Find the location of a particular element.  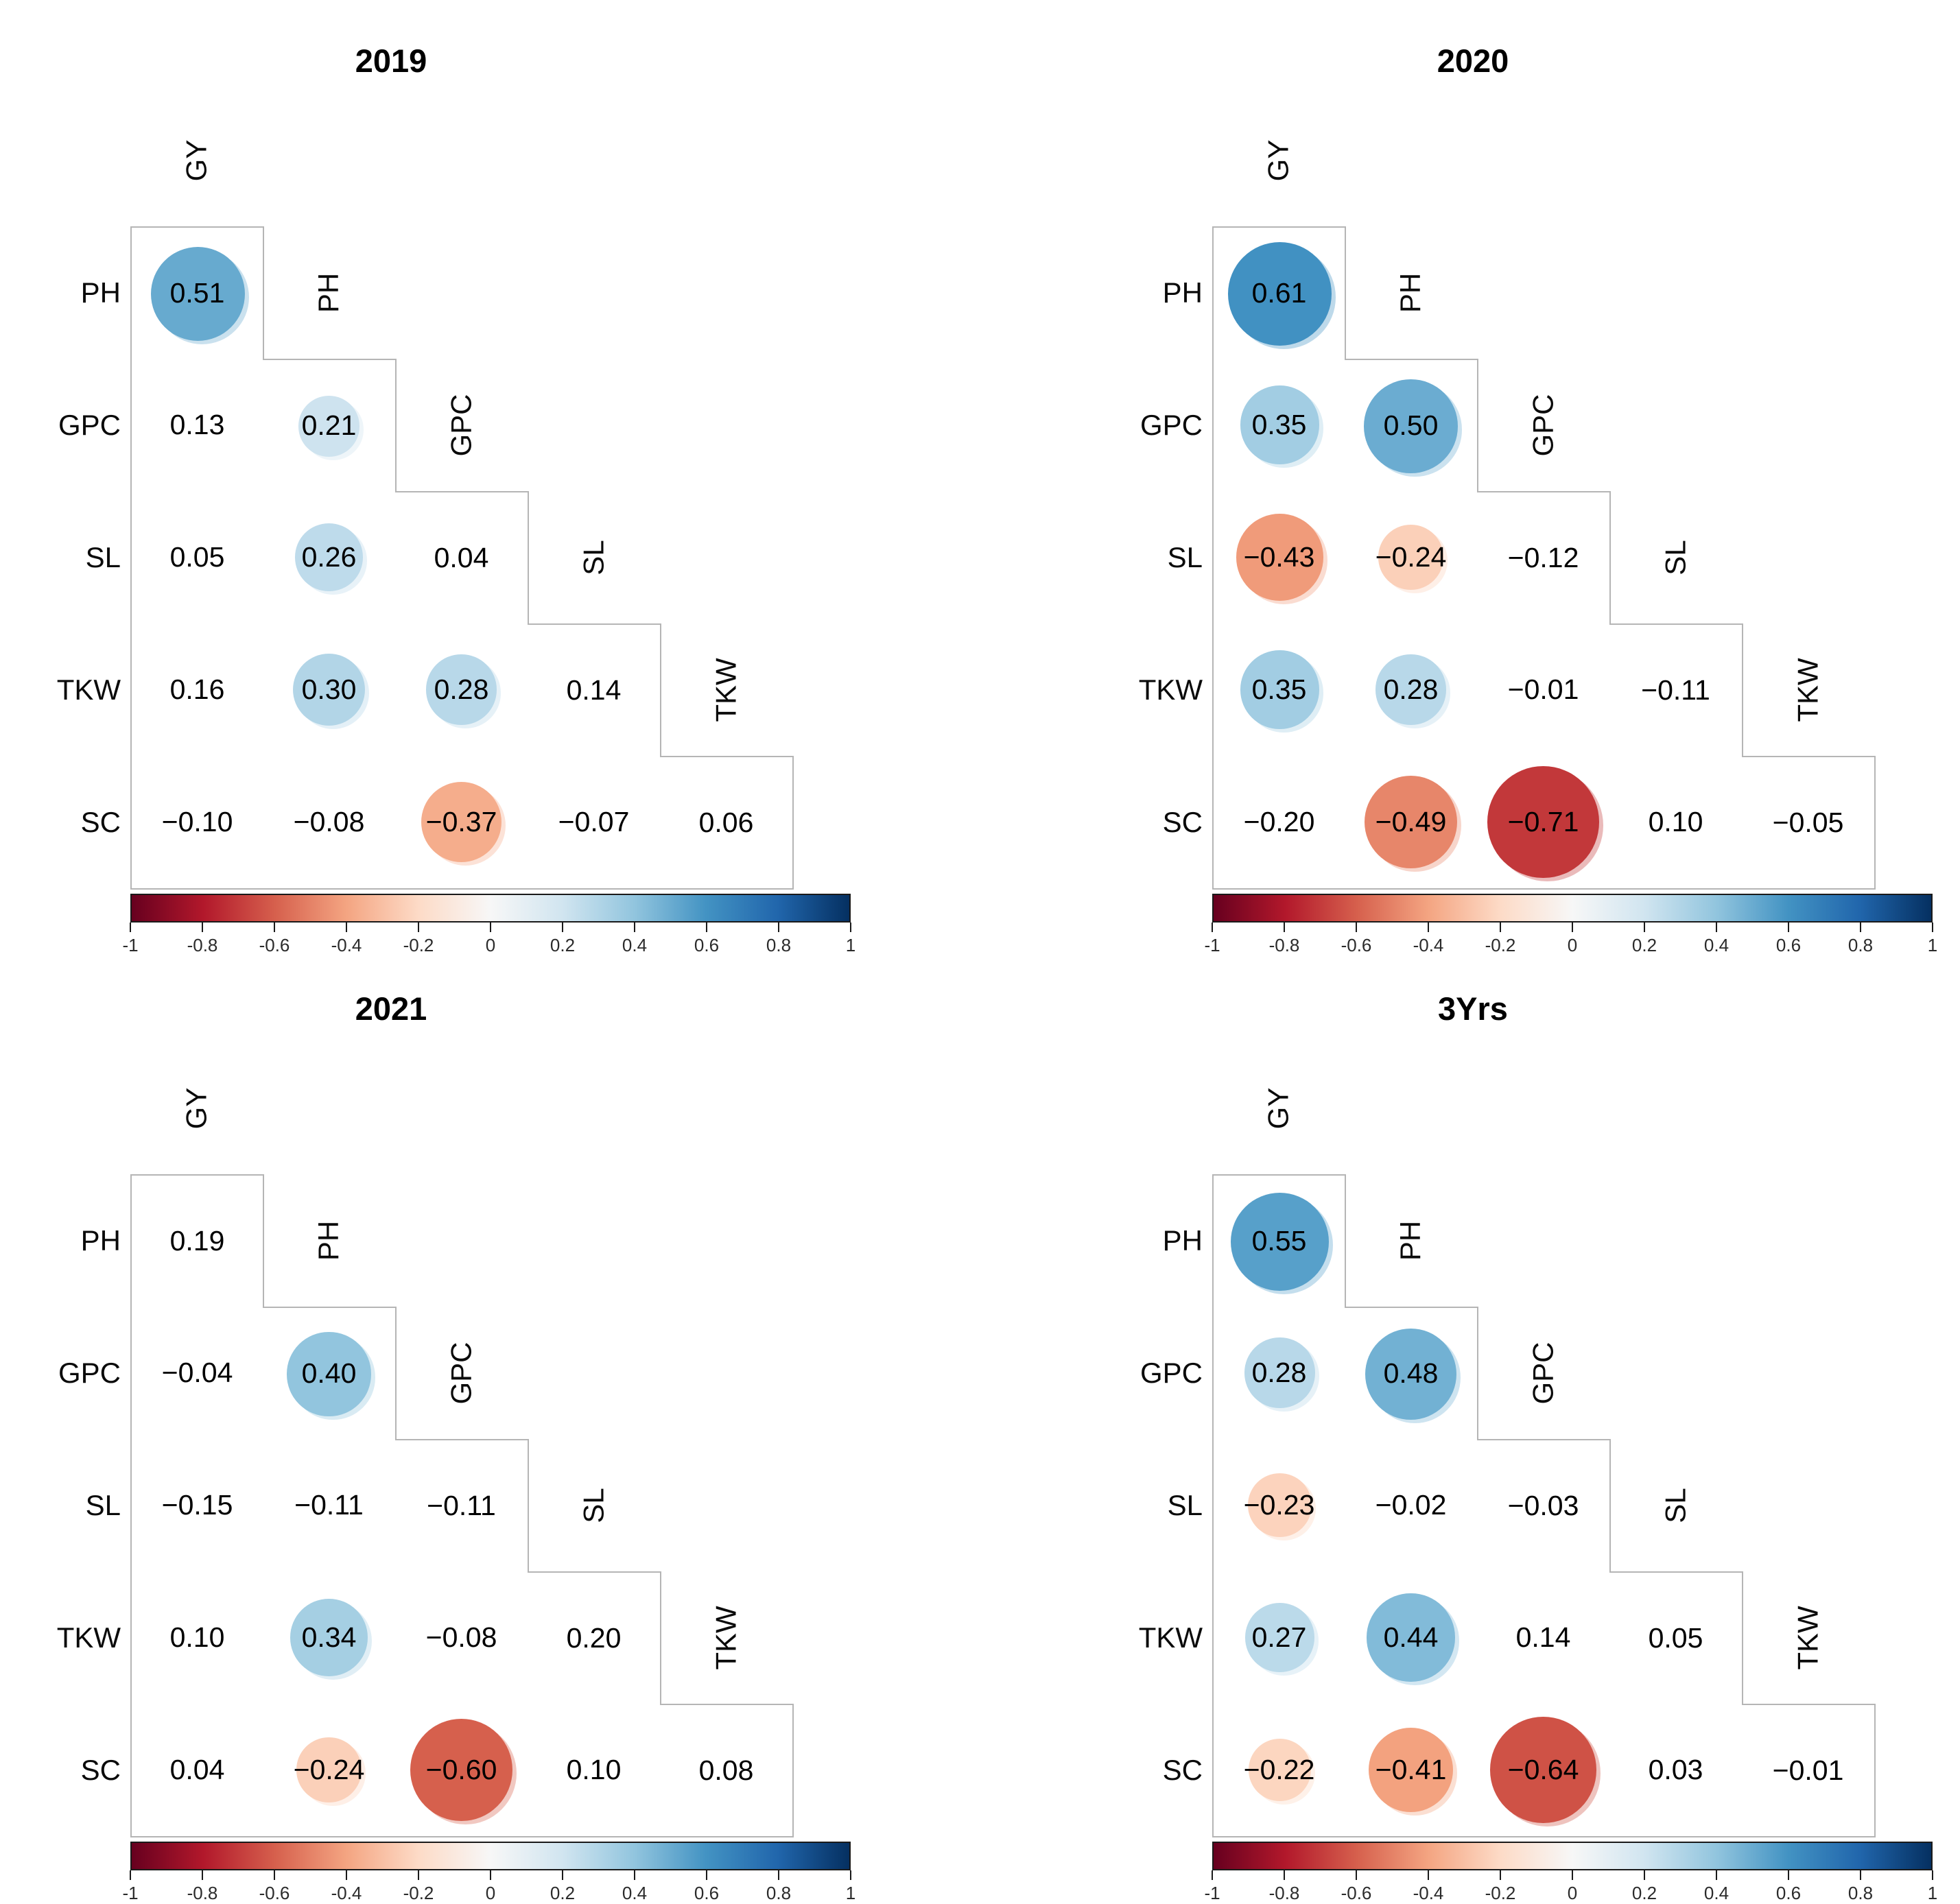

corr-cell-sl-gy: 0.05 is located at coordinates (197, 558).